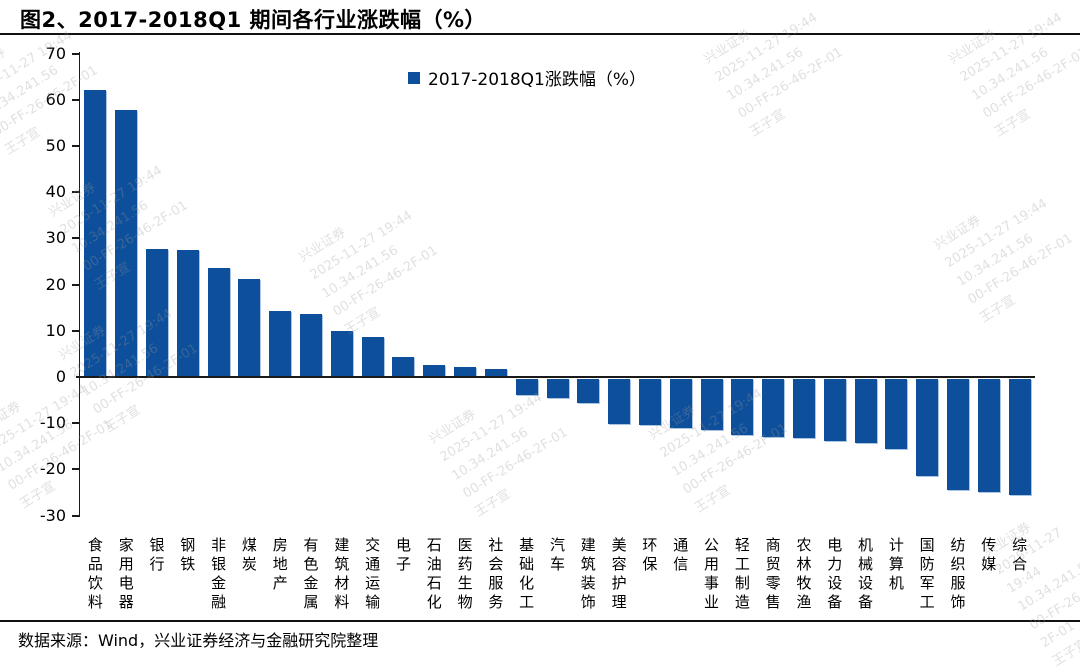 This screenshot has height=672, width=1080. What do you see at coordinates (76, 423) in the screenshot?
I see `y-tick-mark--10` at bounding box center [76, 423].